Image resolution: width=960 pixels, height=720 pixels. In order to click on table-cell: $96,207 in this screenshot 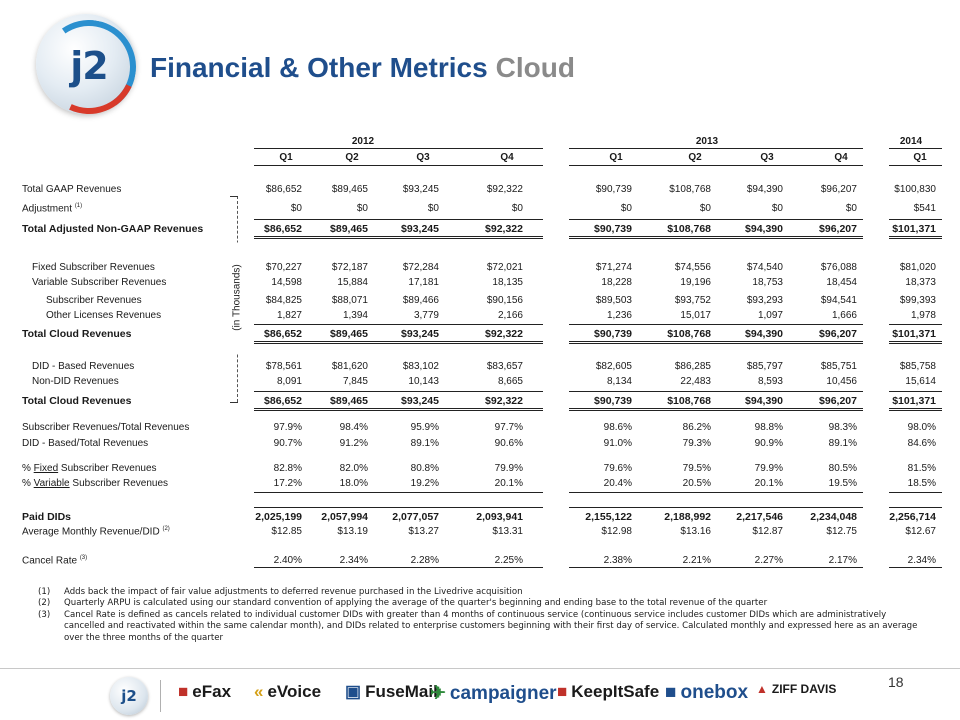, I will do `click(838, 189)`.